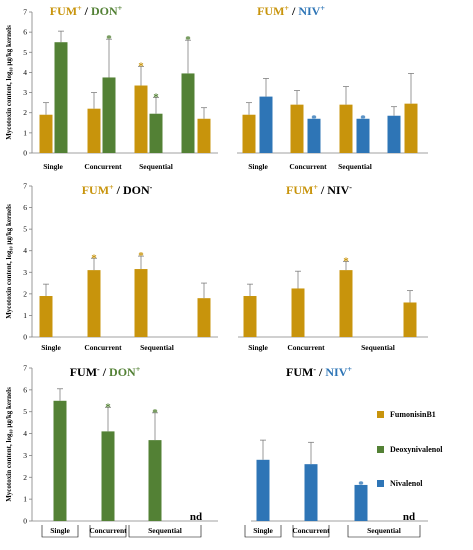 The width and height of the screenshot is (473, 550). I want to click on chart-title: FUM+ / DON-, so click(117, 190).